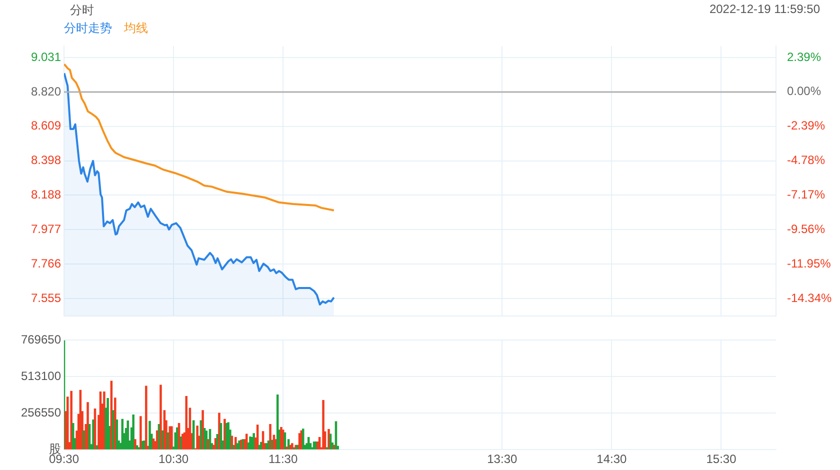 The height and width of the screenshot is (470, 840). I want to click on chart-title: 分时, so click(82, 10).